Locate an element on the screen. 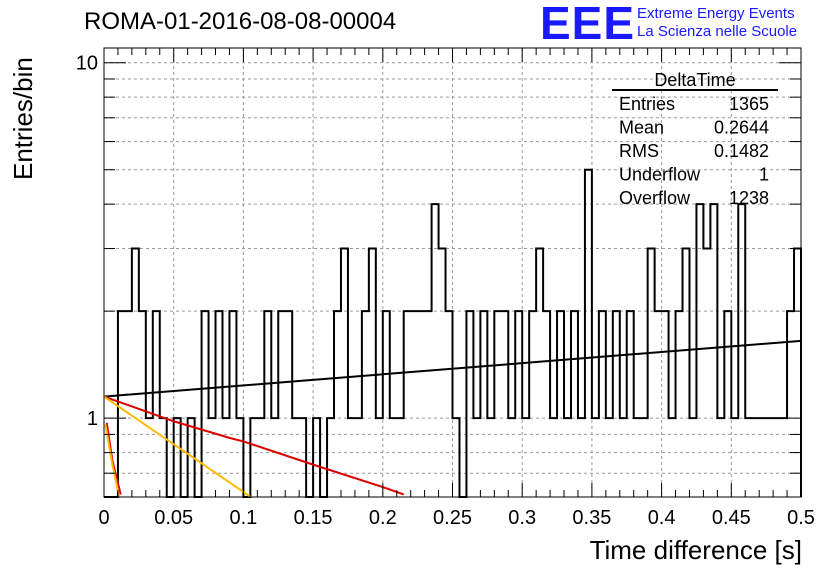 This screenshot has width=836, height=572. x-tick-label: 0.2 is located at coordinates (383, 518).